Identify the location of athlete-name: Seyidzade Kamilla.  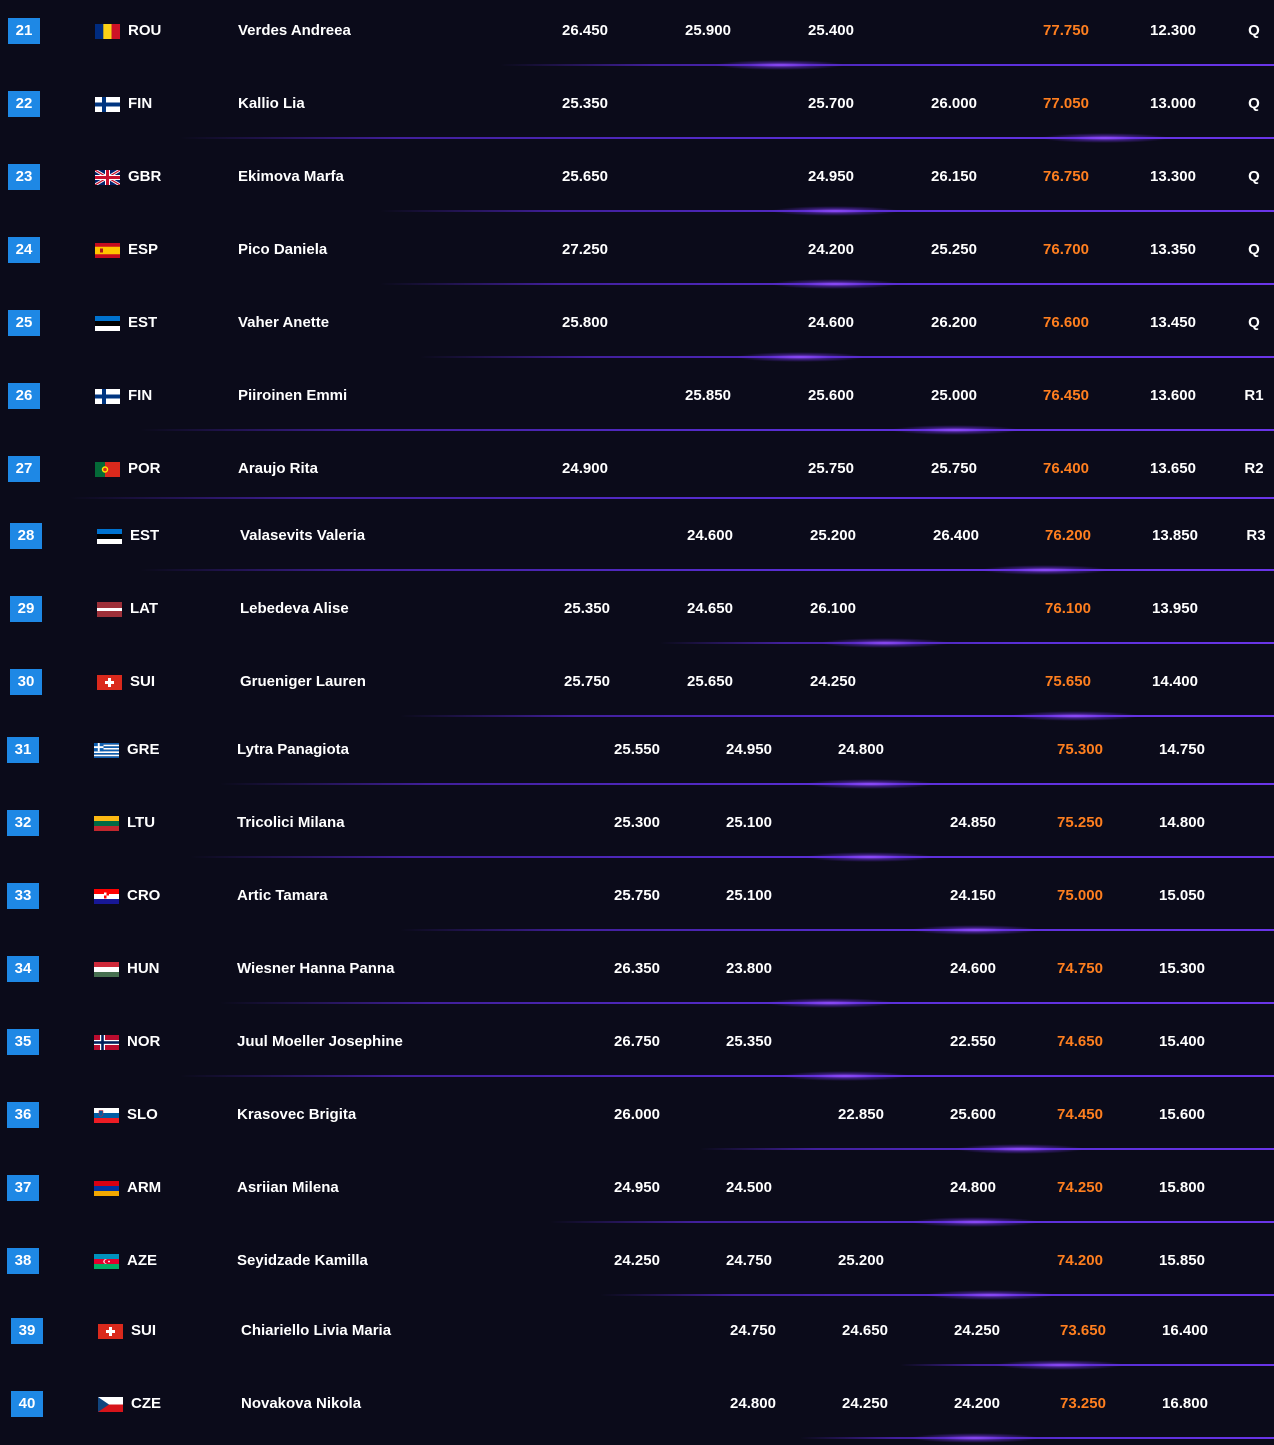
(302, 1260).